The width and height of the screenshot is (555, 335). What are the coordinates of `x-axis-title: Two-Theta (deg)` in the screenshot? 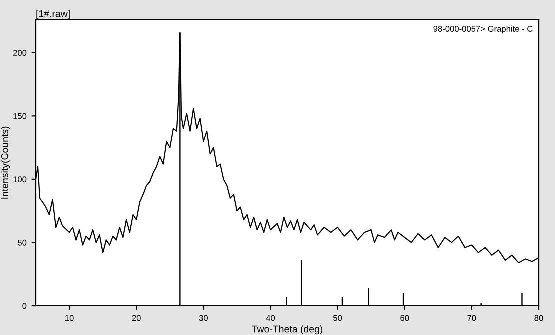 It's located at (287, 330).